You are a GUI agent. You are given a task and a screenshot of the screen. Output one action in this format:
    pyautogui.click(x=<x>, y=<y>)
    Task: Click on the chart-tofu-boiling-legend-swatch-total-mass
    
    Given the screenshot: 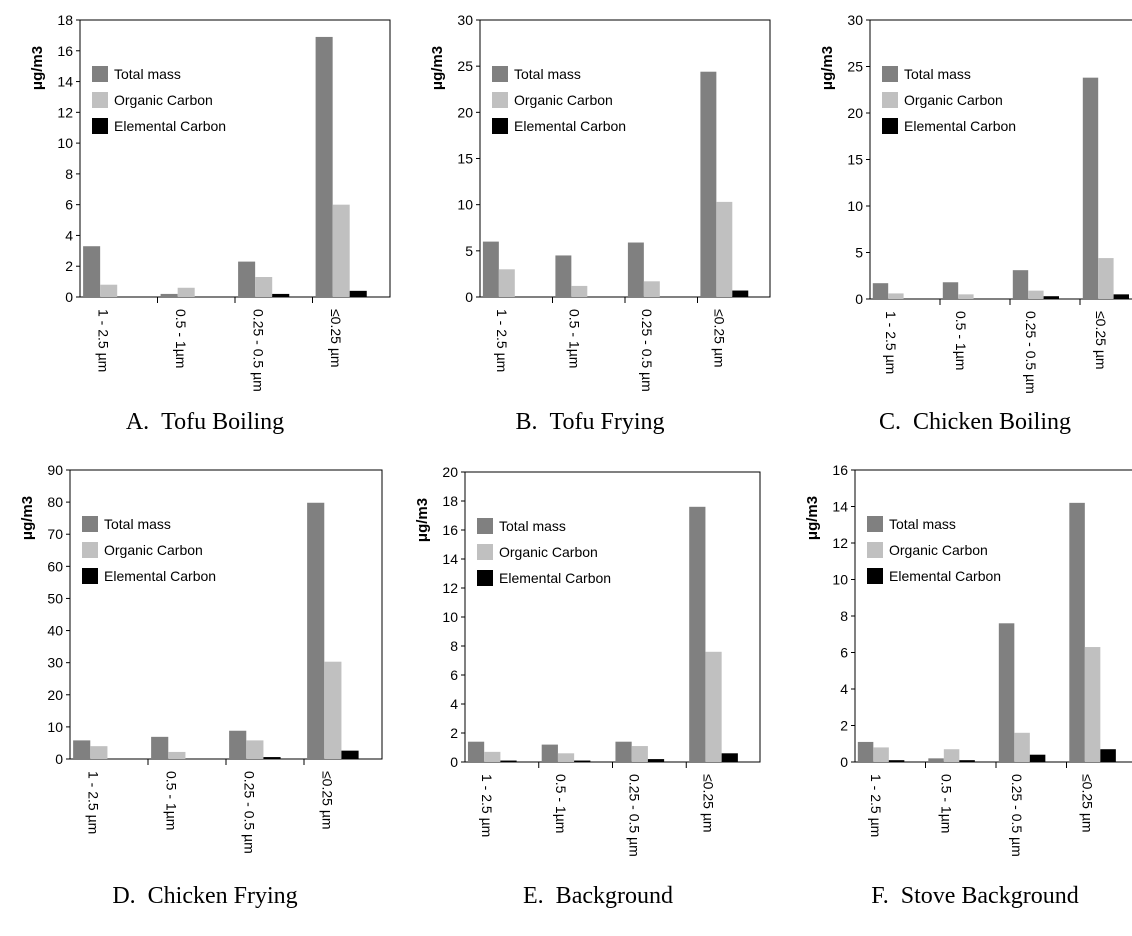 What is the action you would take?
    pyautogui.click(x=100, y=74)
    